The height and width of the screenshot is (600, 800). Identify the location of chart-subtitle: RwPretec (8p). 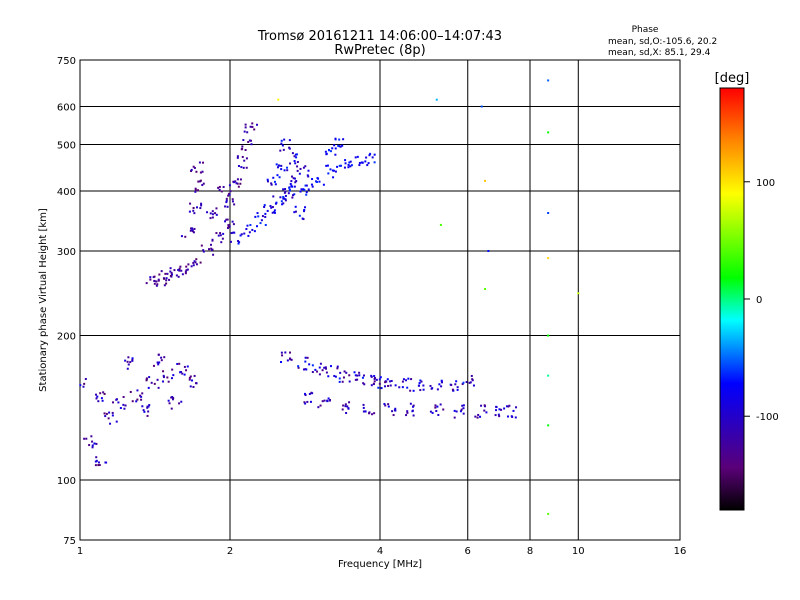
(379, 50).